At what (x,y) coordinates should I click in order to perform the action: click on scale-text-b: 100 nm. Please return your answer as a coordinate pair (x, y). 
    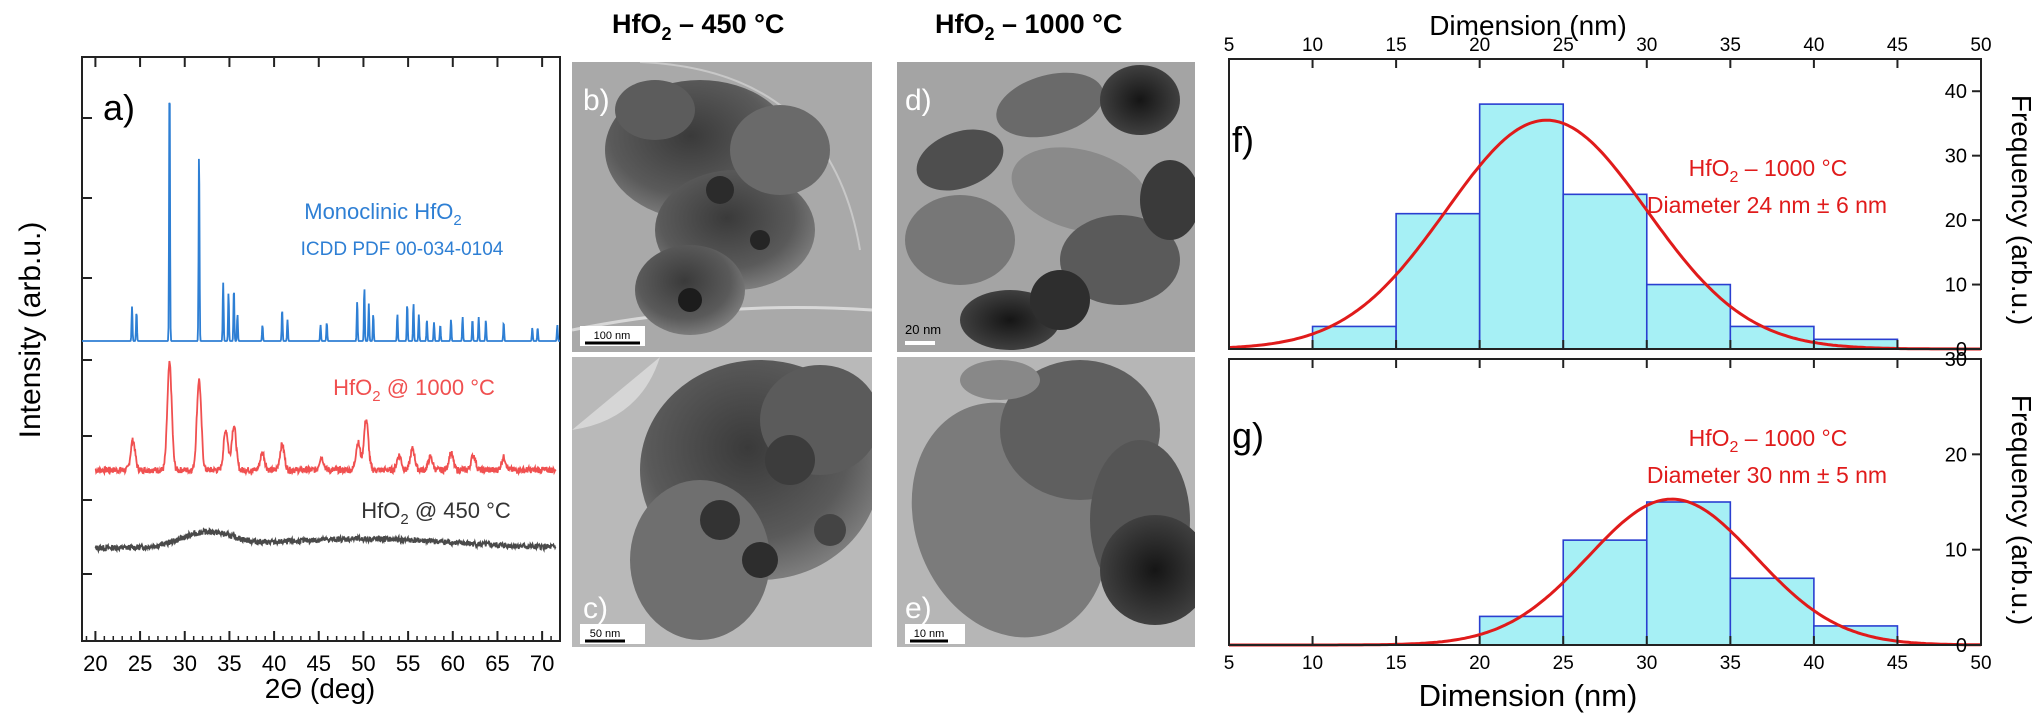
    Looking at the image, I should click on (612, 336).